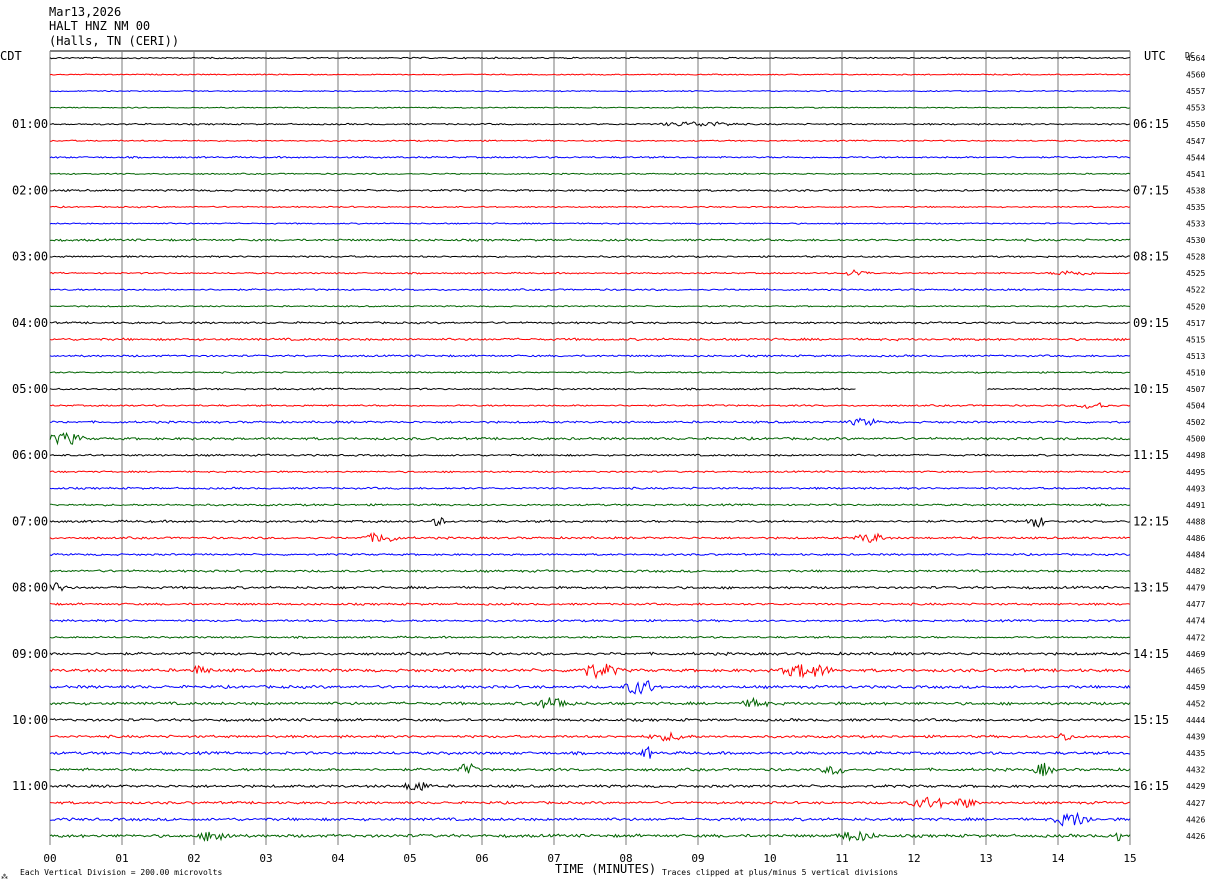  What do you see at coordinates (1195, 604) in the screenshot?
I see `dc-offset-value: 4477` at bounding box center [1195, 604].